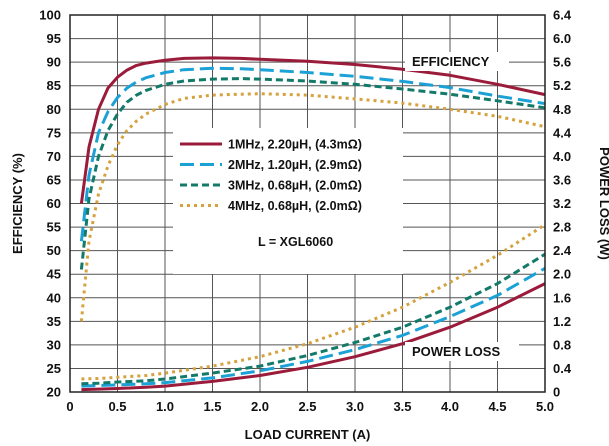  Describe the element at coordinates (450, 406) in the screenshot. I see `x-tick-label: 4.0` at that location.